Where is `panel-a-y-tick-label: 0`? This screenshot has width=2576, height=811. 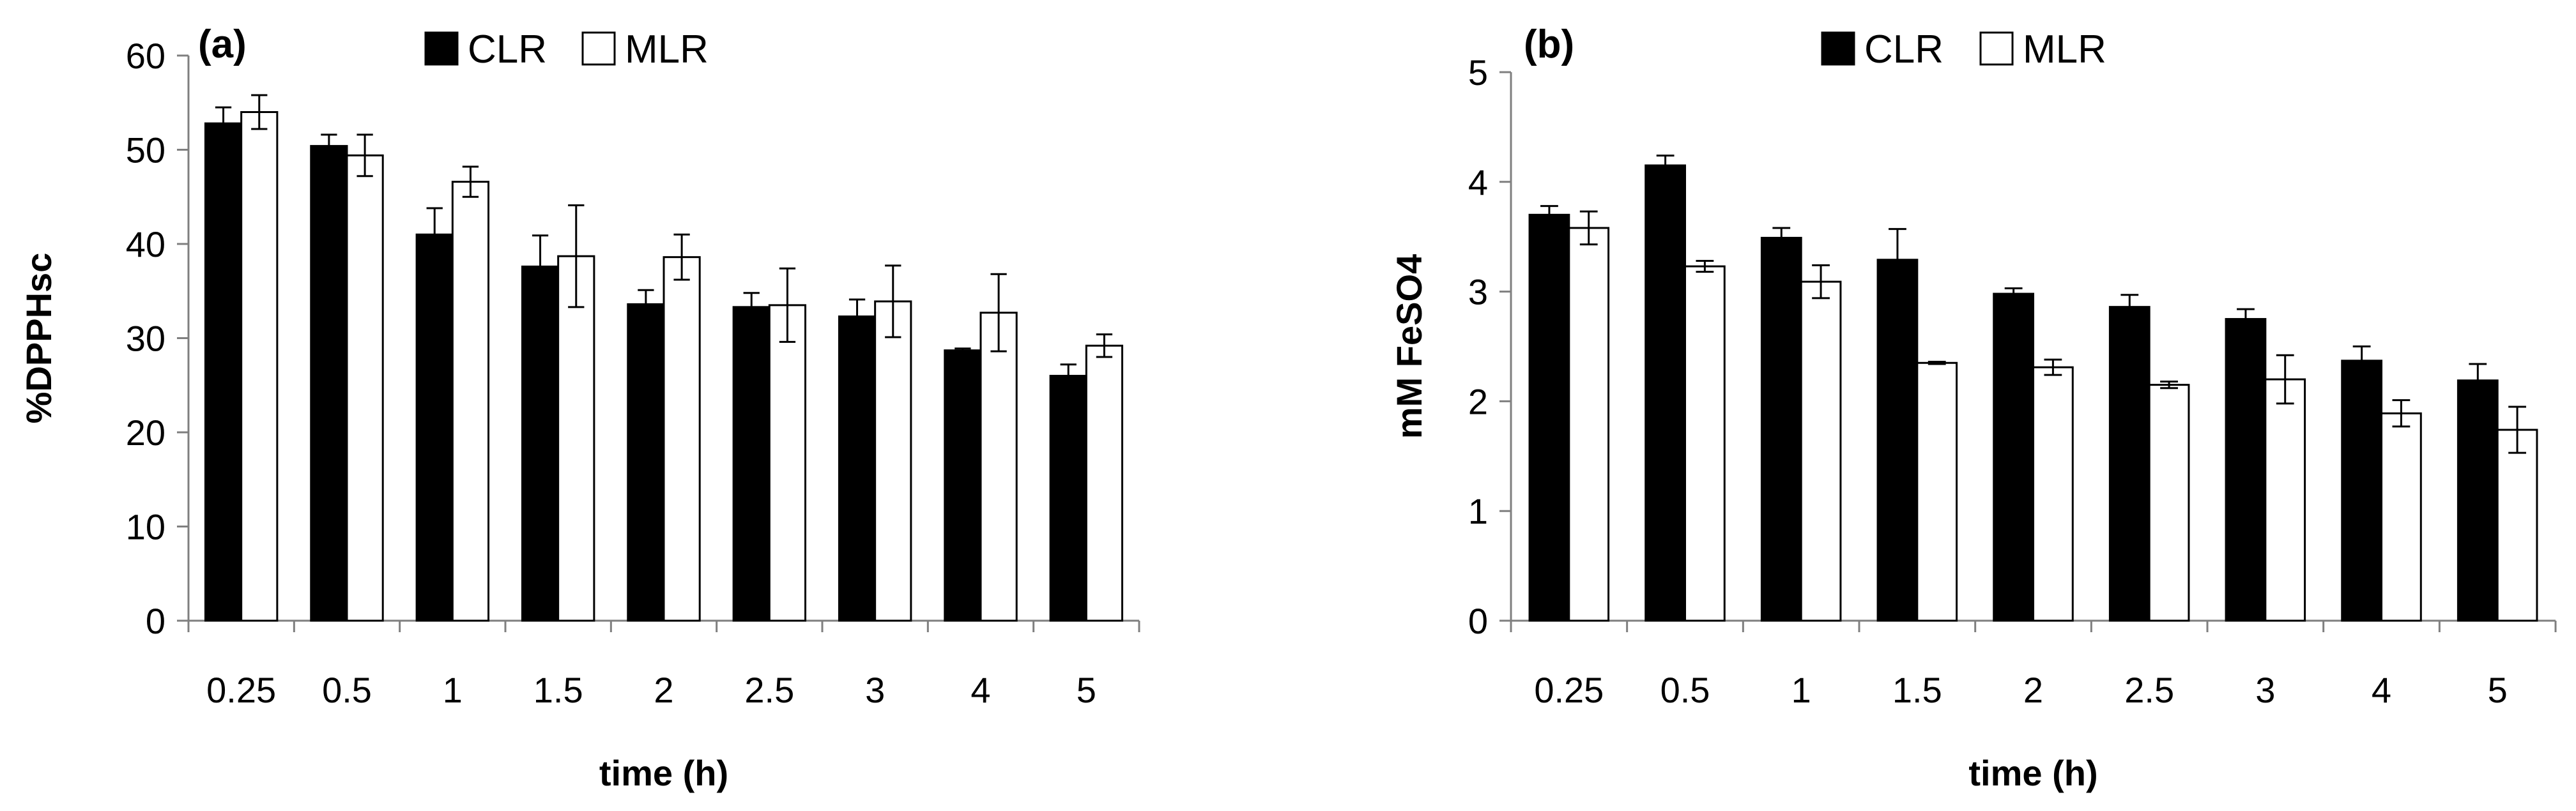 panel-a-y-tick-label: 0 is located at coordinates (155, 621).